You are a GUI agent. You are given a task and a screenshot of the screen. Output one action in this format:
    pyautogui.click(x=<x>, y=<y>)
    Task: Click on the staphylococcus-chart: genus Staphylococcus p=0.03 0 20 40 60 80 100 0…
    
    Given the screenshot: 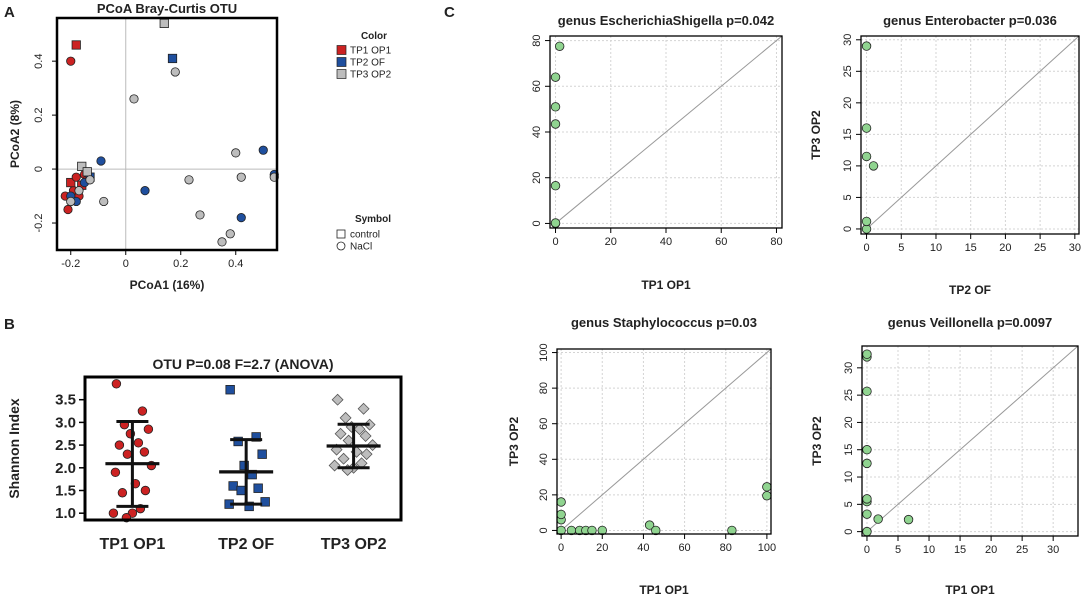 What is the action you would take?
    pyautogui.click(x=641, y=456)
    